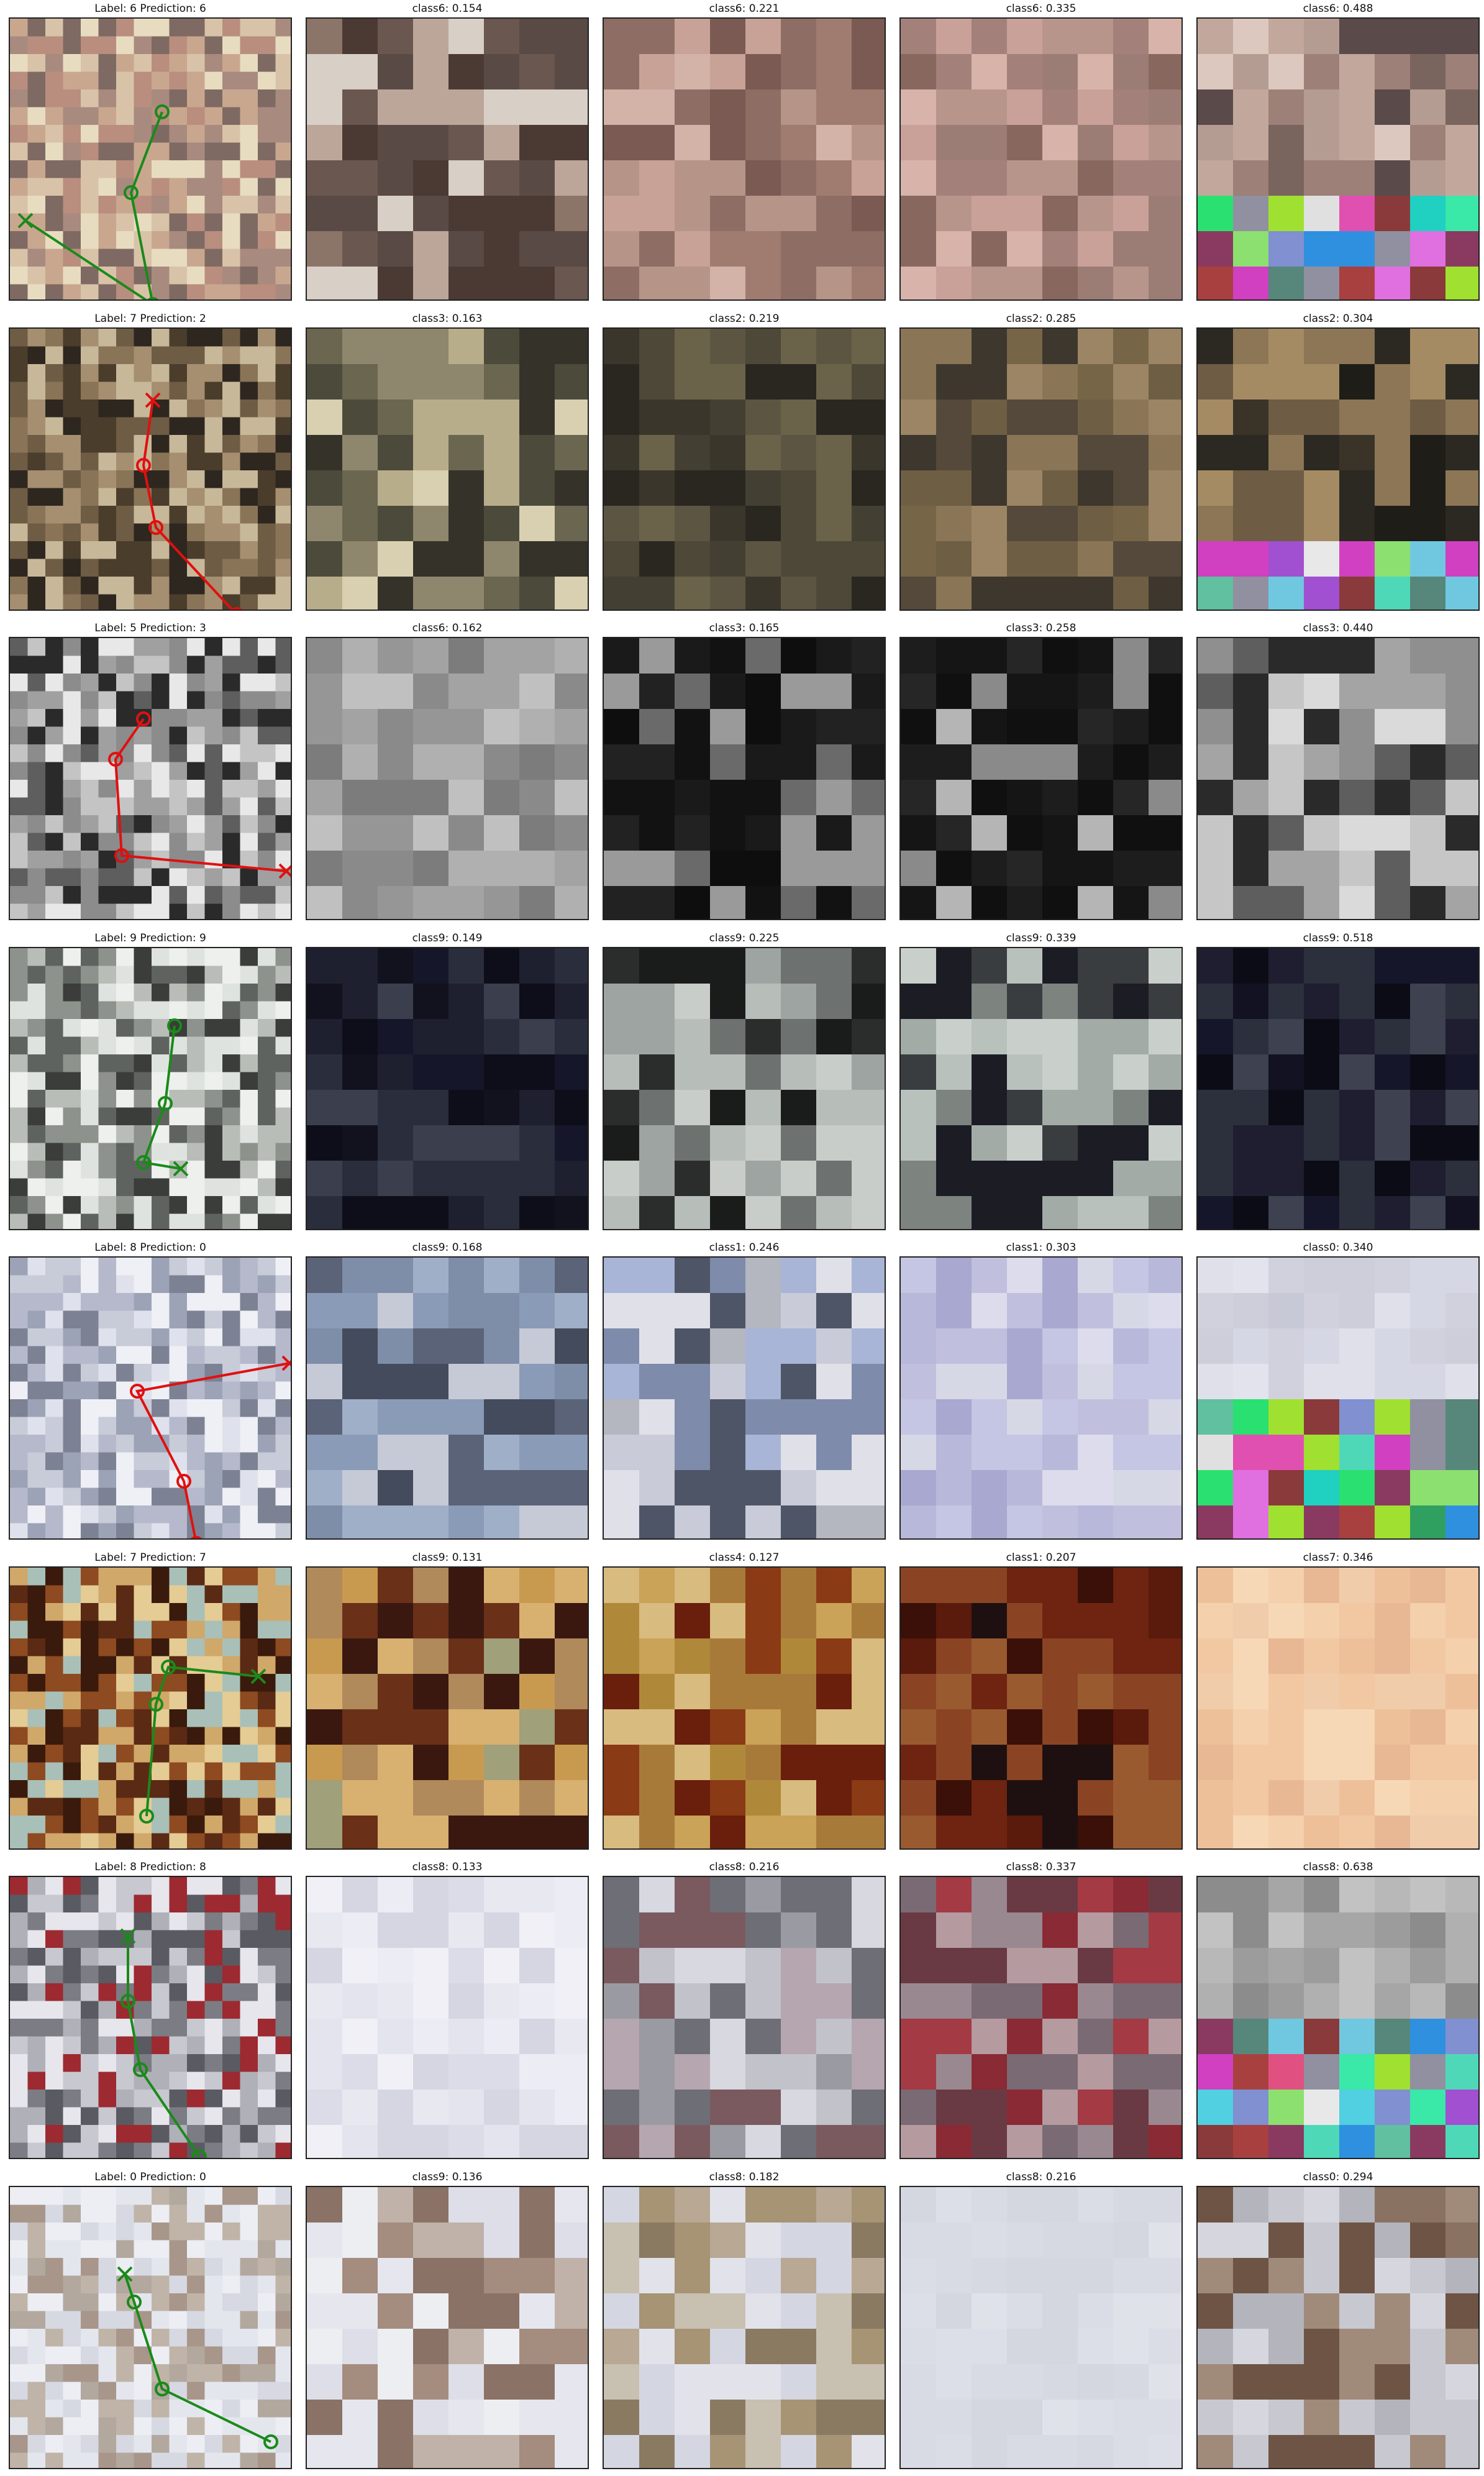 Image resolution: width=1484 pixels, height=2476 pixels. I want to click on heatmap-title: class9: 0.168, so click(447, 1247).